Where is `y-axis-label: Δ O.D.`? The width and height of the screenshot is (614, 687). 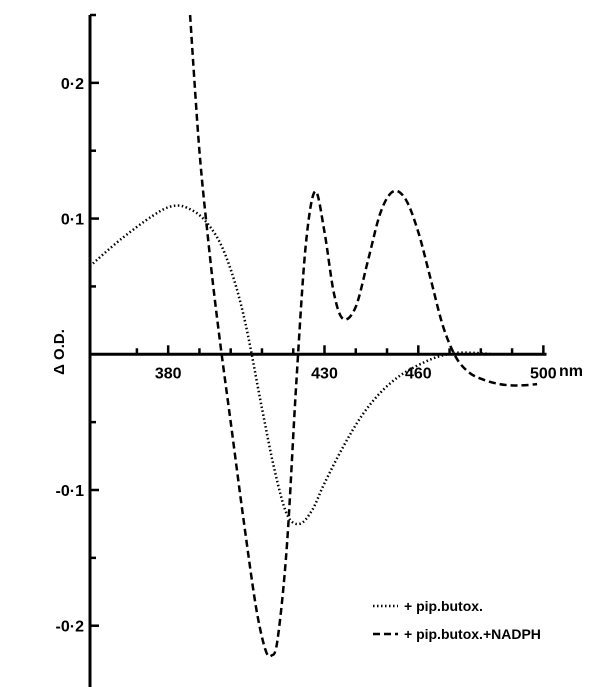 y-axis-label: Δ O.D. is located at coordinates (59, 352).